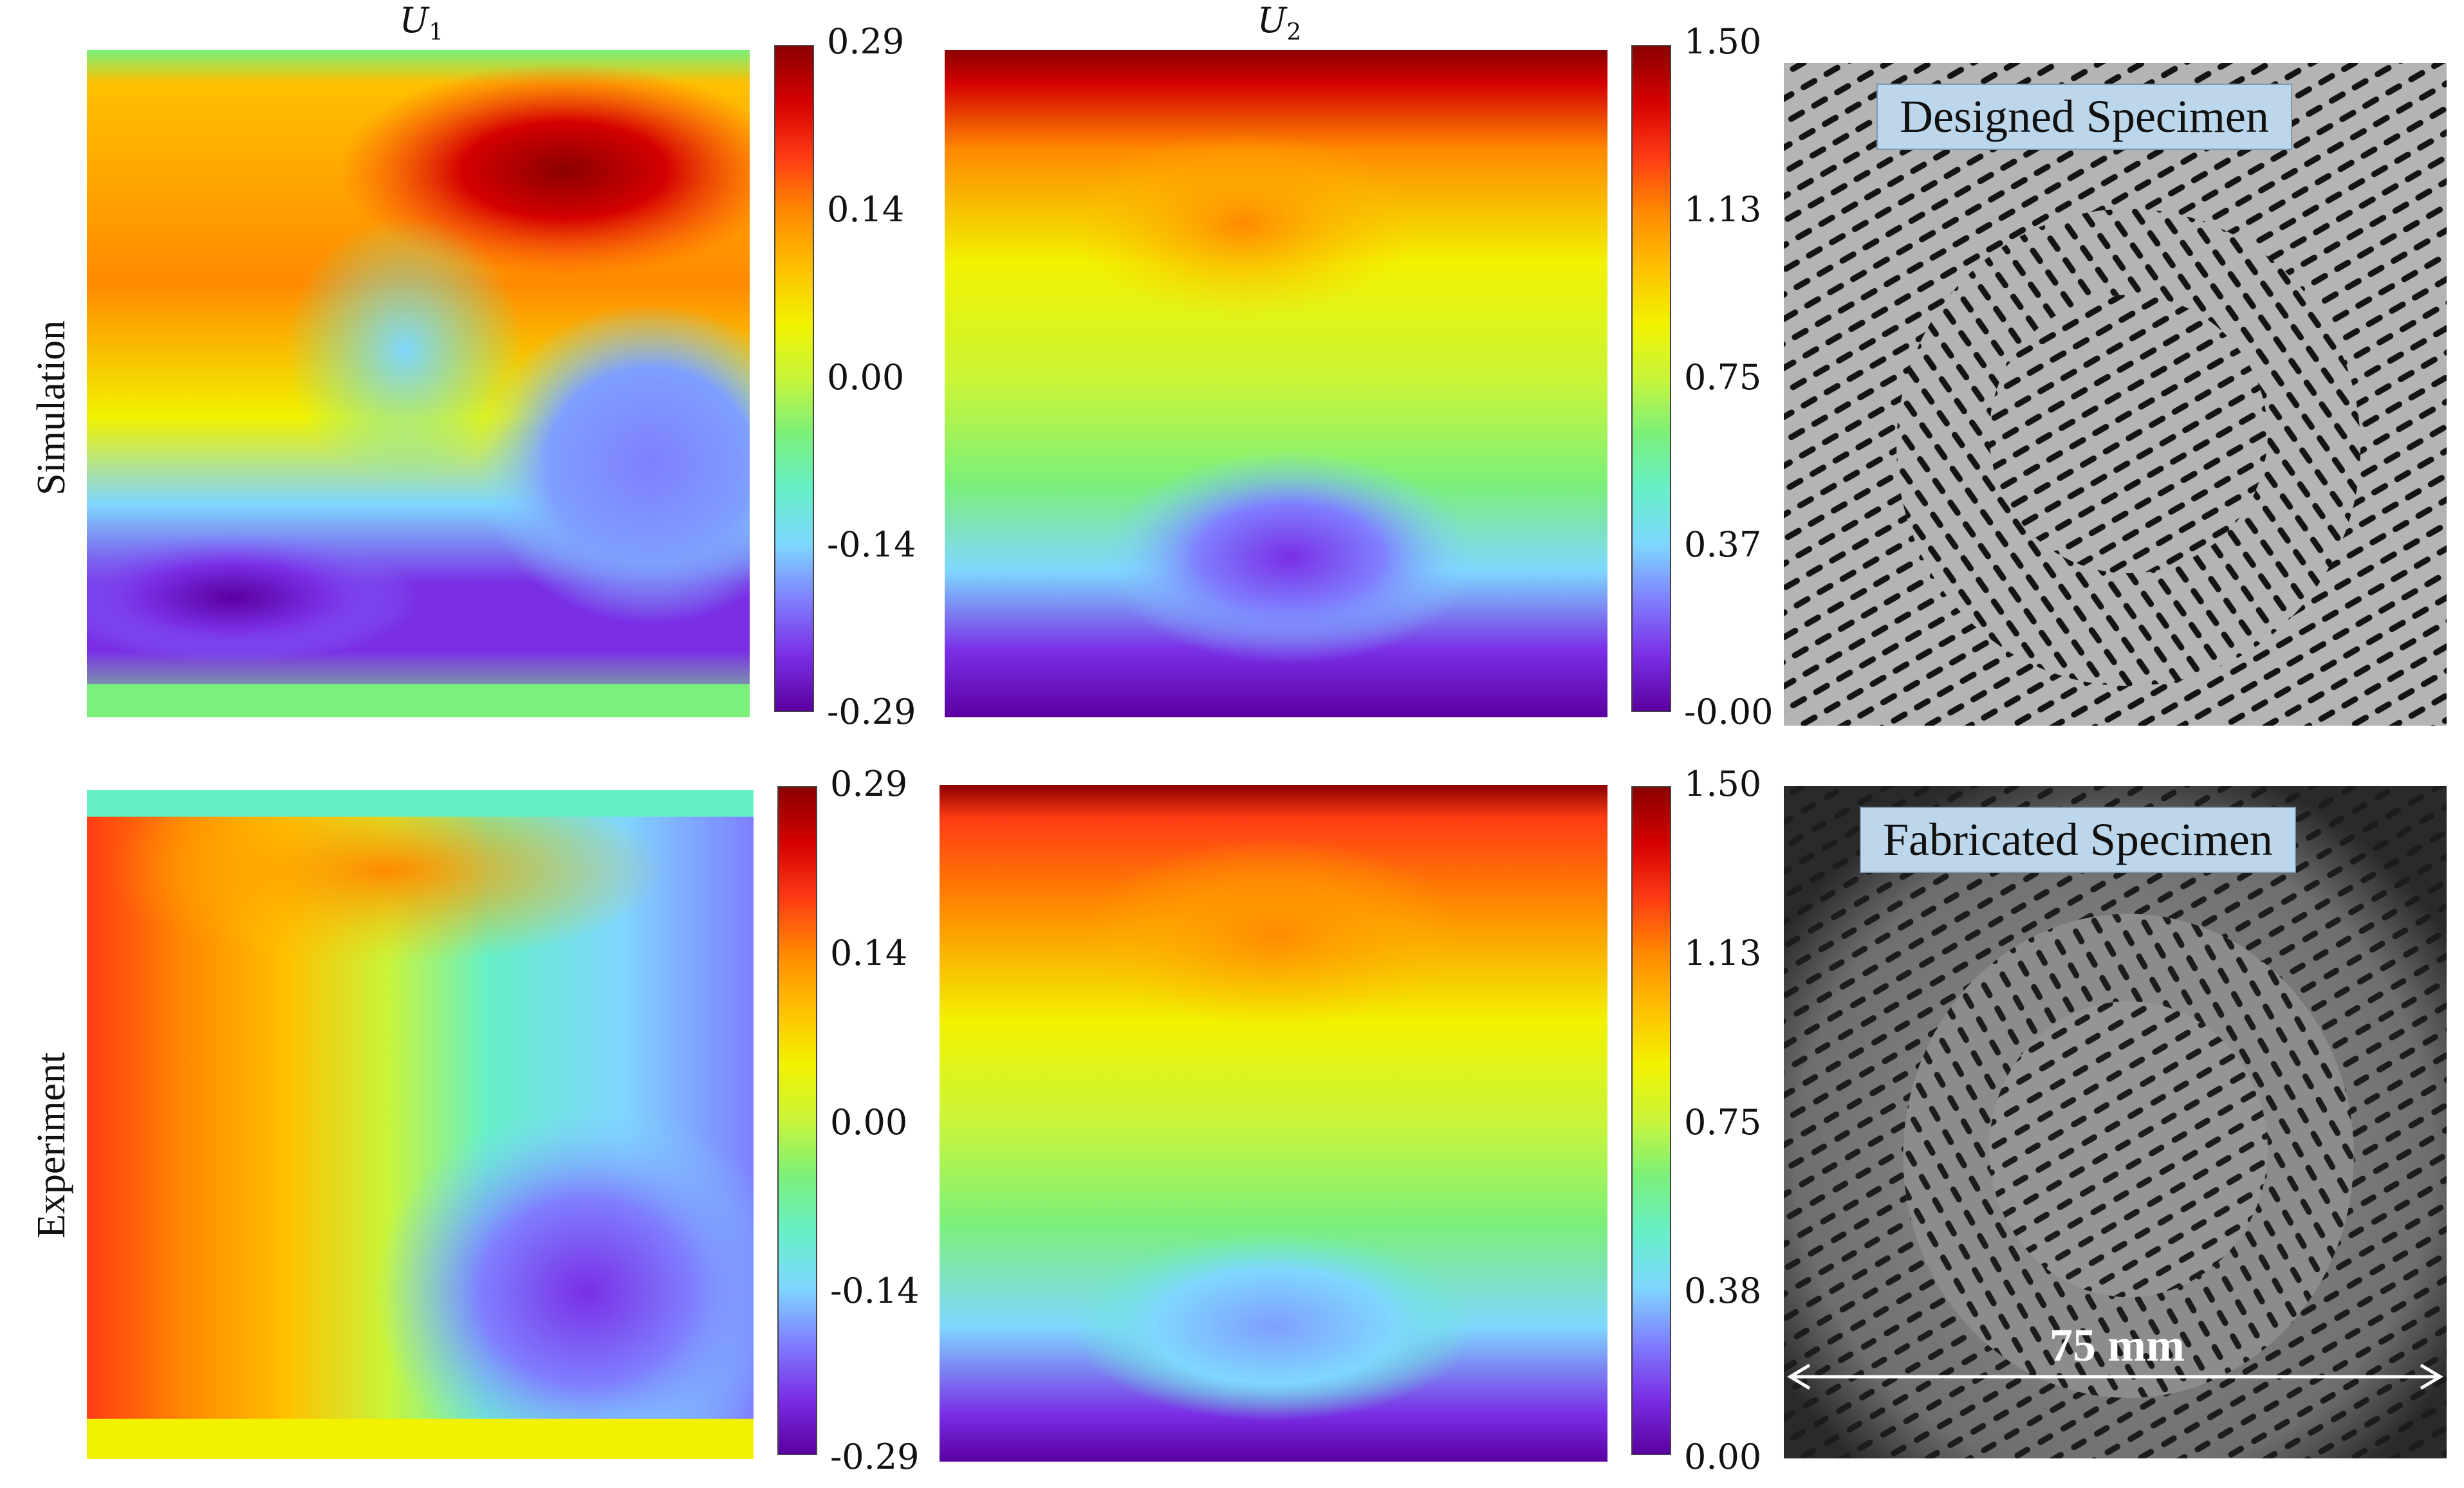 The width and height of the screenshot is (2464, 1488). Describe the element at coordinates (2115, 1122) in the screenshot. I see `fabricated-specimen-image` at that location.